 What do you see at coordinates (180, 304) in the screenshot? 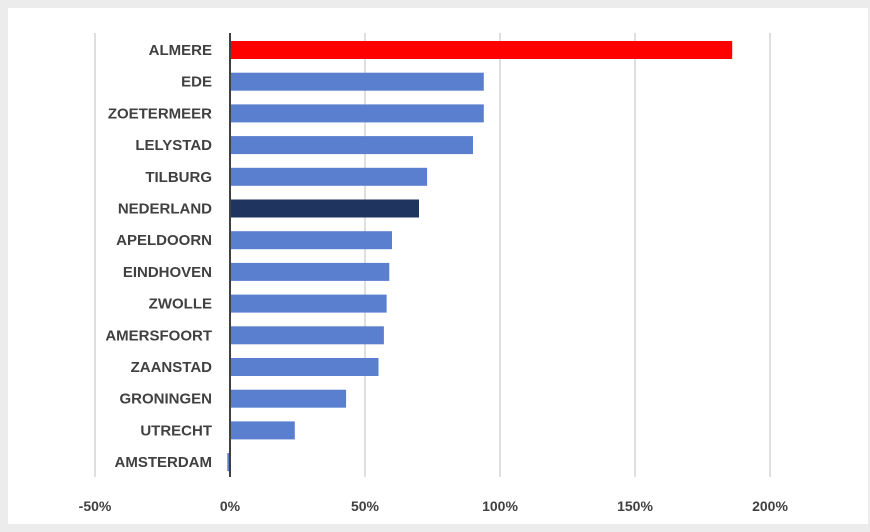
I see `category-label: ZWOLLE` at bounding box center [180, 304].